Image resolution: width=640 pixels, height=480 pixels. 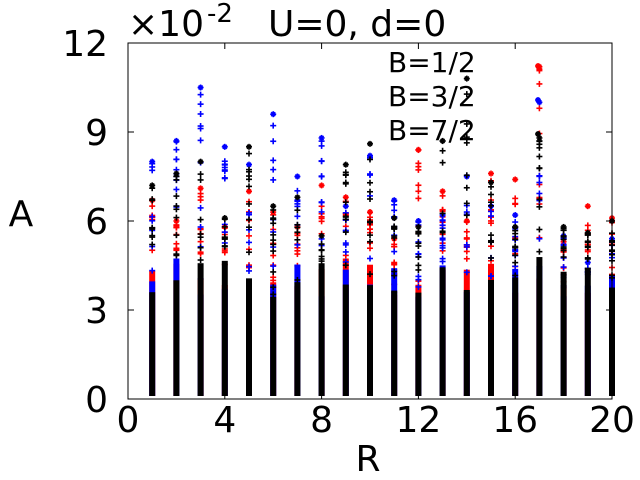 I want to click on legend-label-1: B=3/2, so click(x=432, y=96).